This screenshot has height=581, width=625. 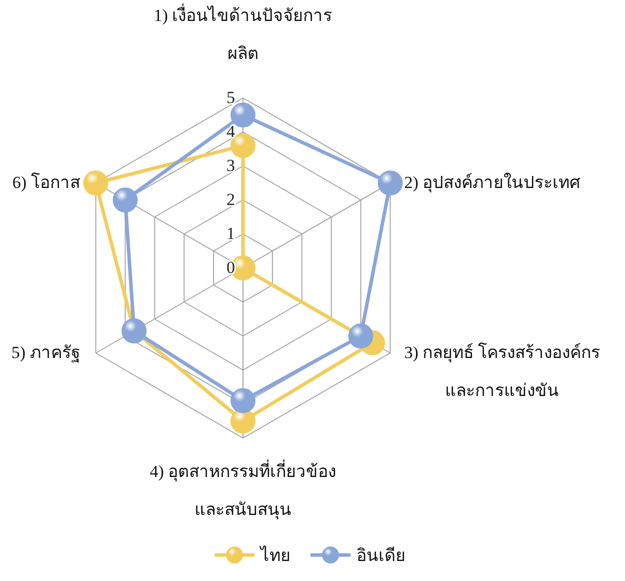 What do you see at coordinates (381, 555) in the screenshot?
I see `legend-label: อินเดีย` at bounding box center [381, 555].